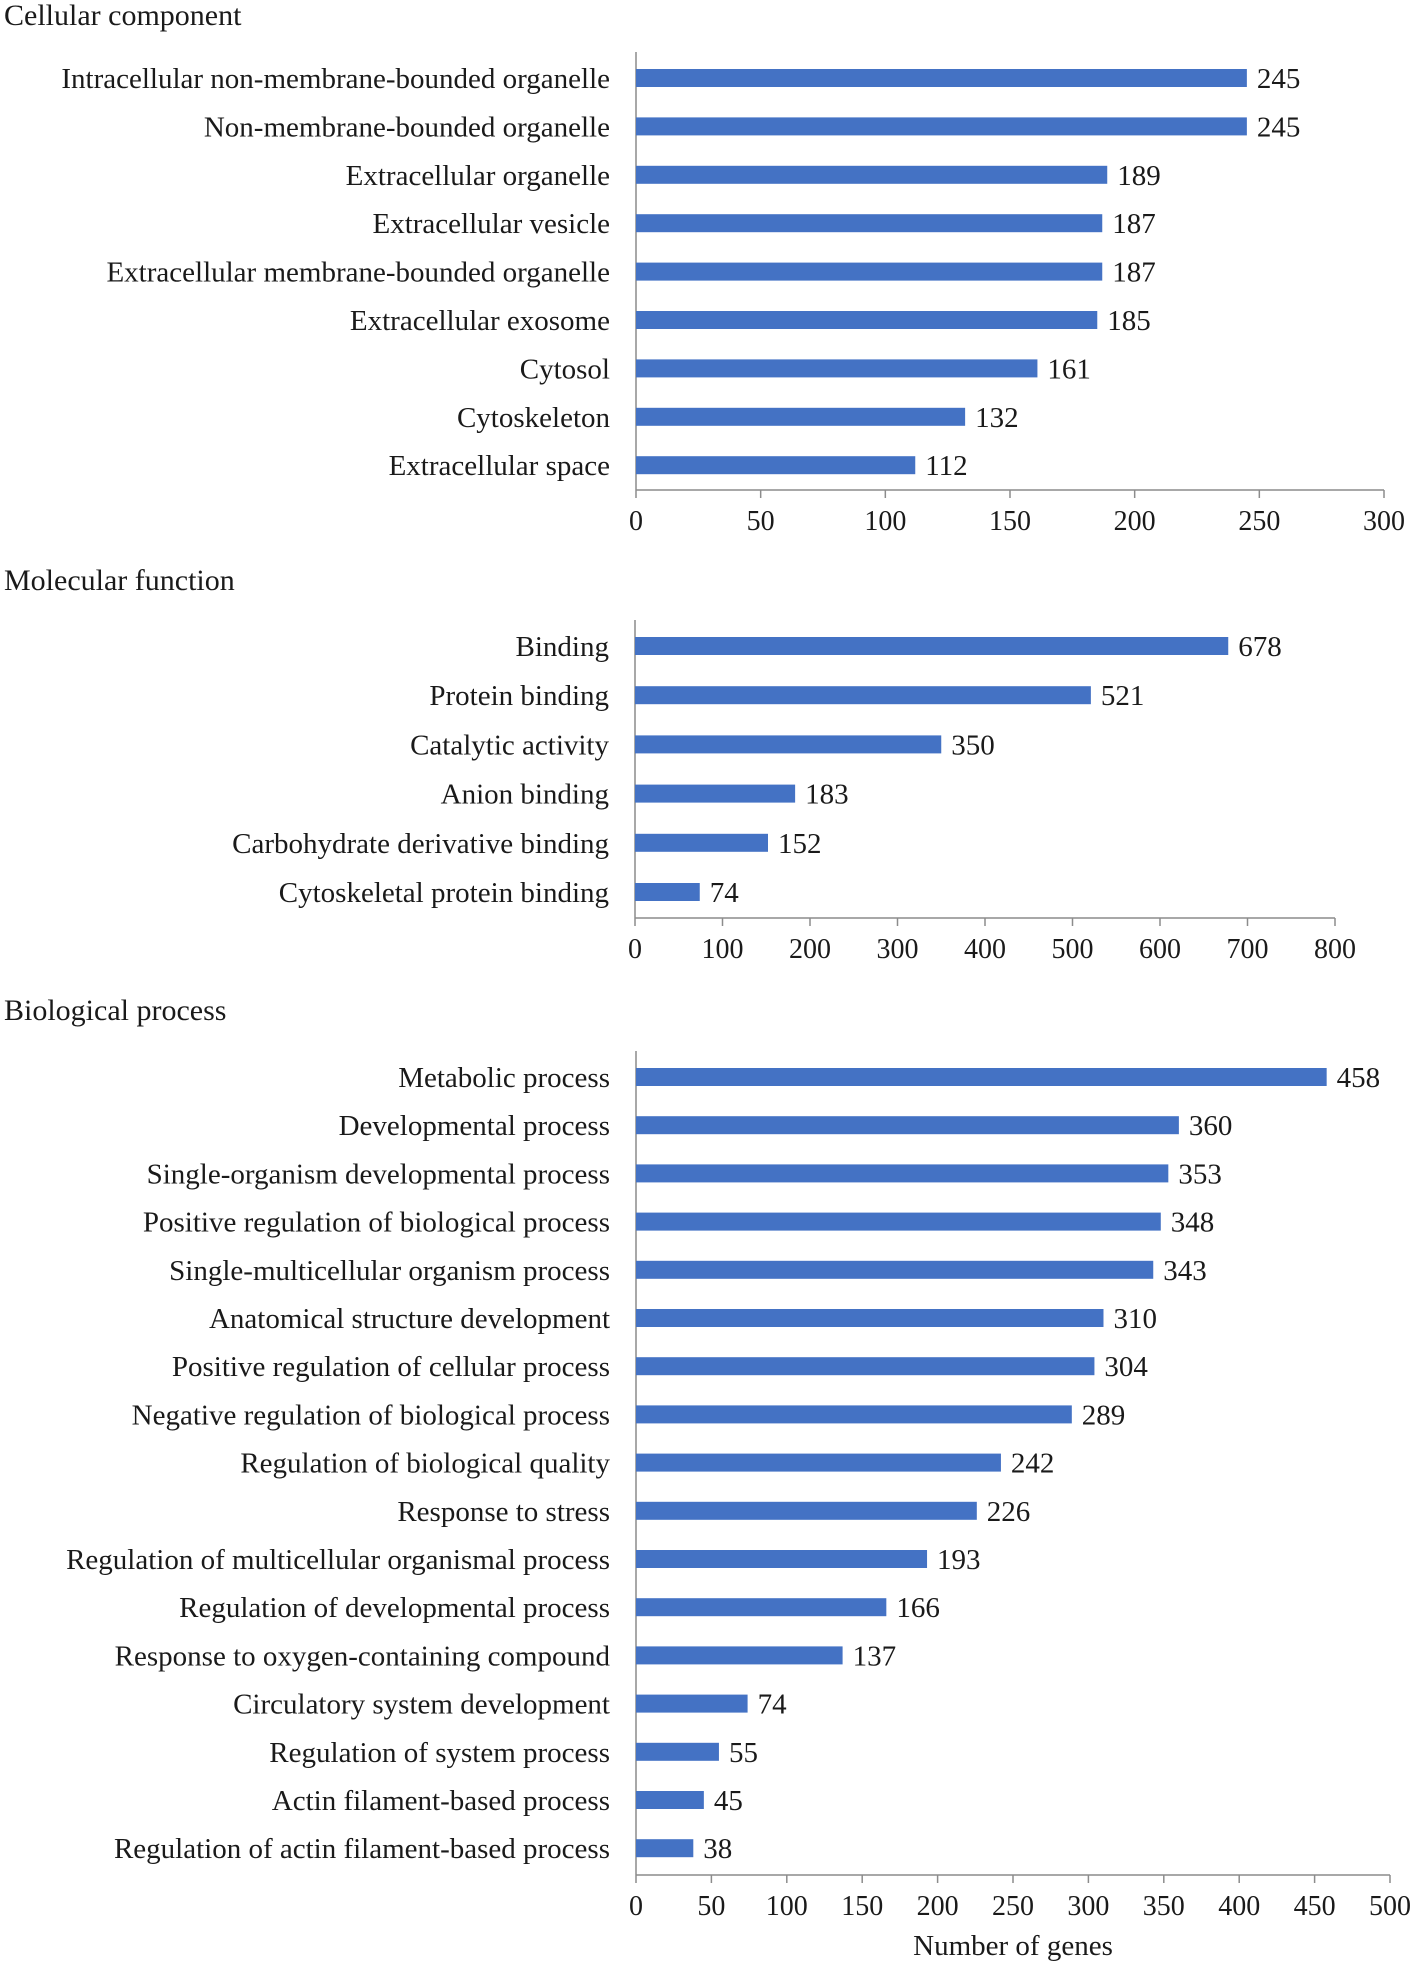 The height and width of the screenshot is (1967, 1418). What do you see at coordinates (875, 1656) in the screenshot?
I see `biological-process-value-label: 137` at bounding box center [875, 1656].